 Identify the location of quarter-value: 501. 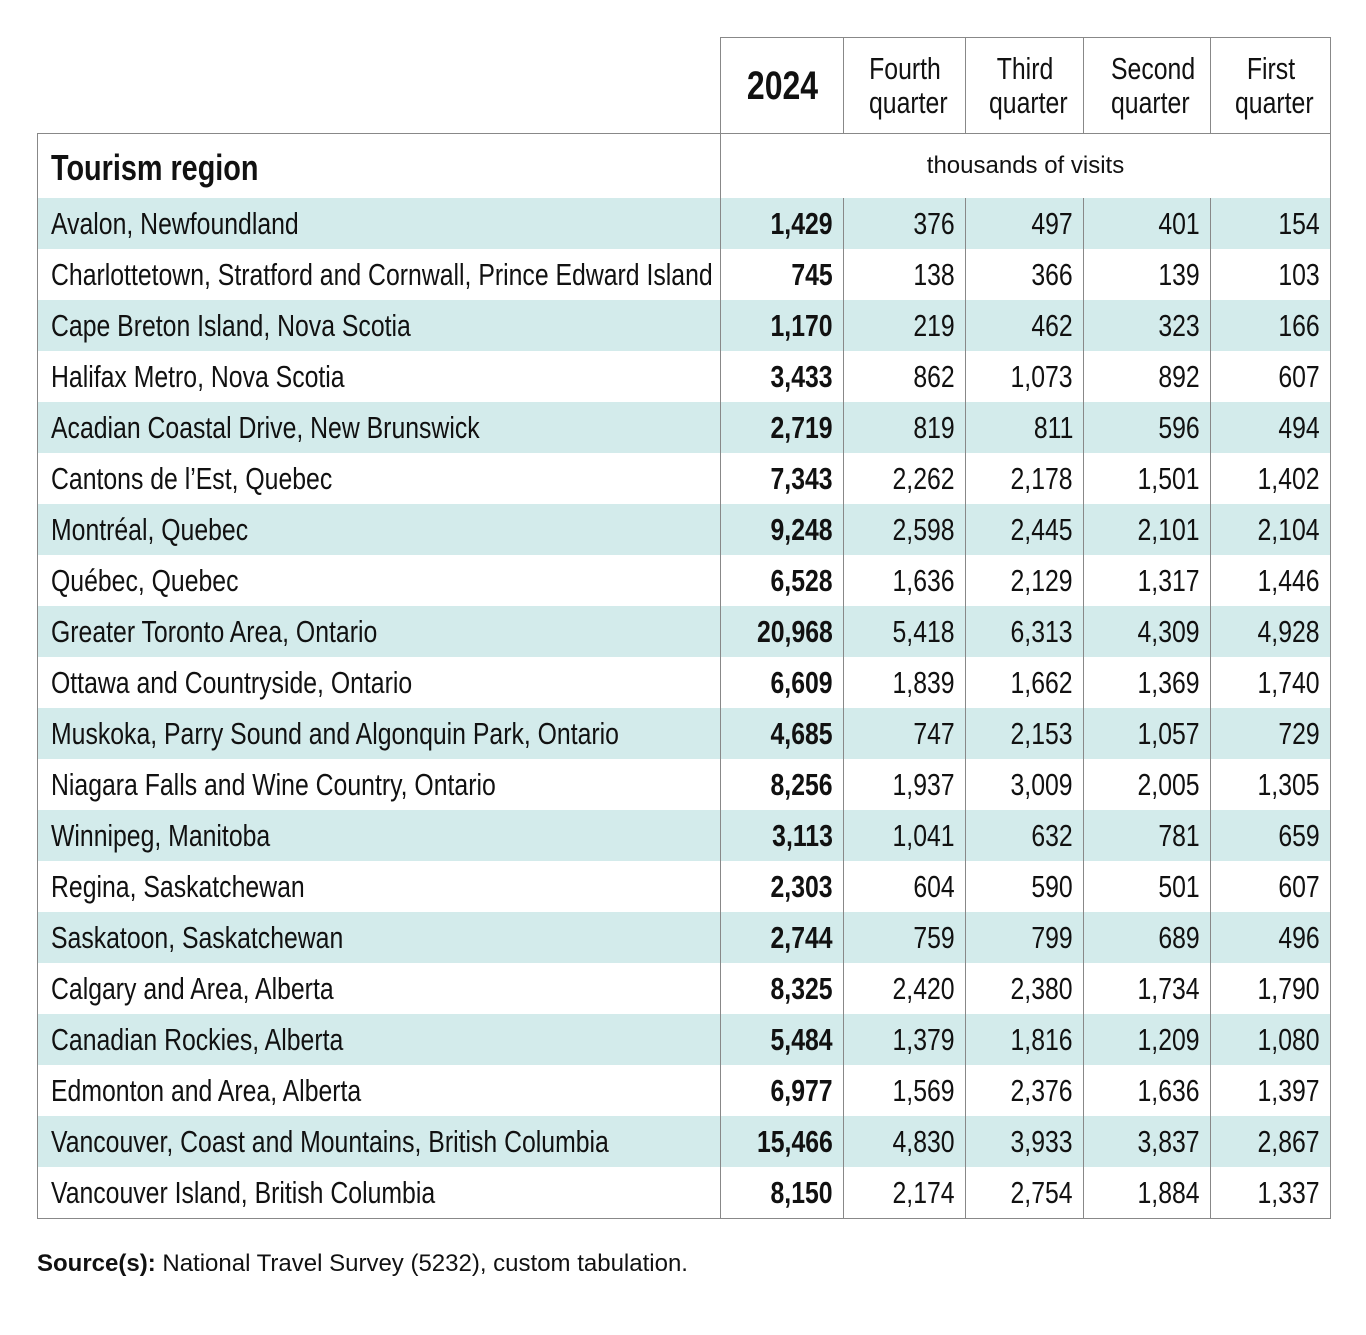
(1147, 886).